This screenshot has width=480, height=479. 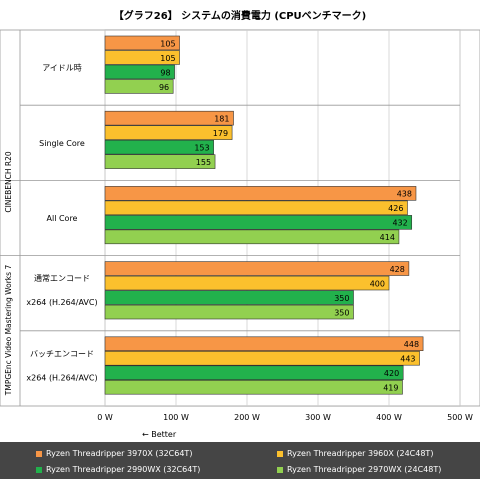 What do you see at coordinates (119, 453) in the screenshot?
I see `legend-label: Ryzen Threadripper 3970X (32C64T)` at bounding box center [119, 453].